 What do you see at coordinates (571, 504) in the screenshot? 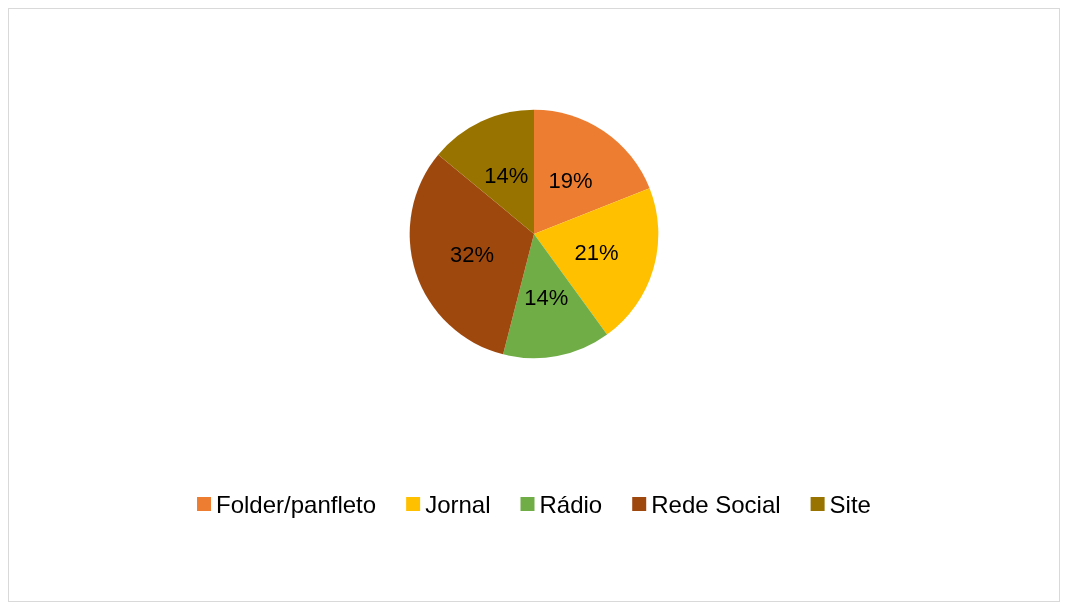
I see `legend-label: Rádio` at bounding box center [571, 504].